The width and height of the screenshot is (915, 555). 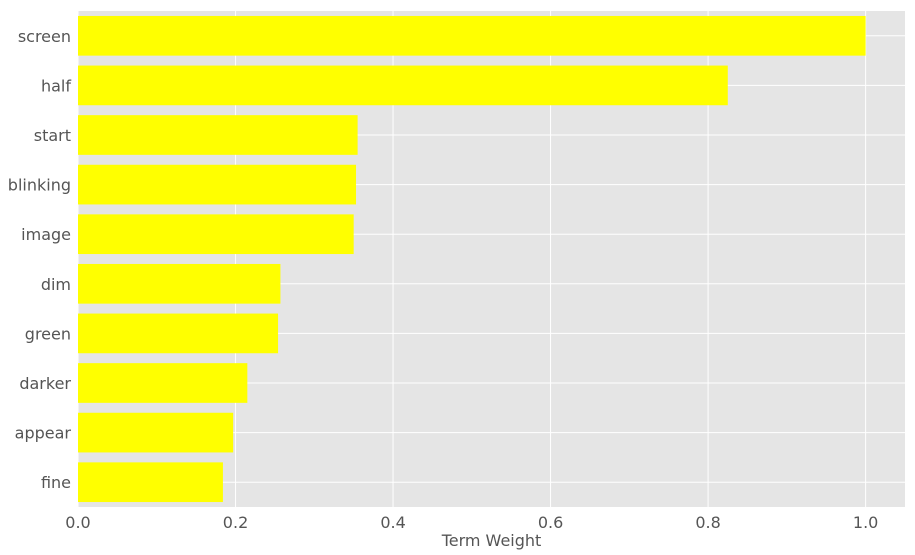 I want to click on x-tick-label: 1.0, so click(x=865, y=522).